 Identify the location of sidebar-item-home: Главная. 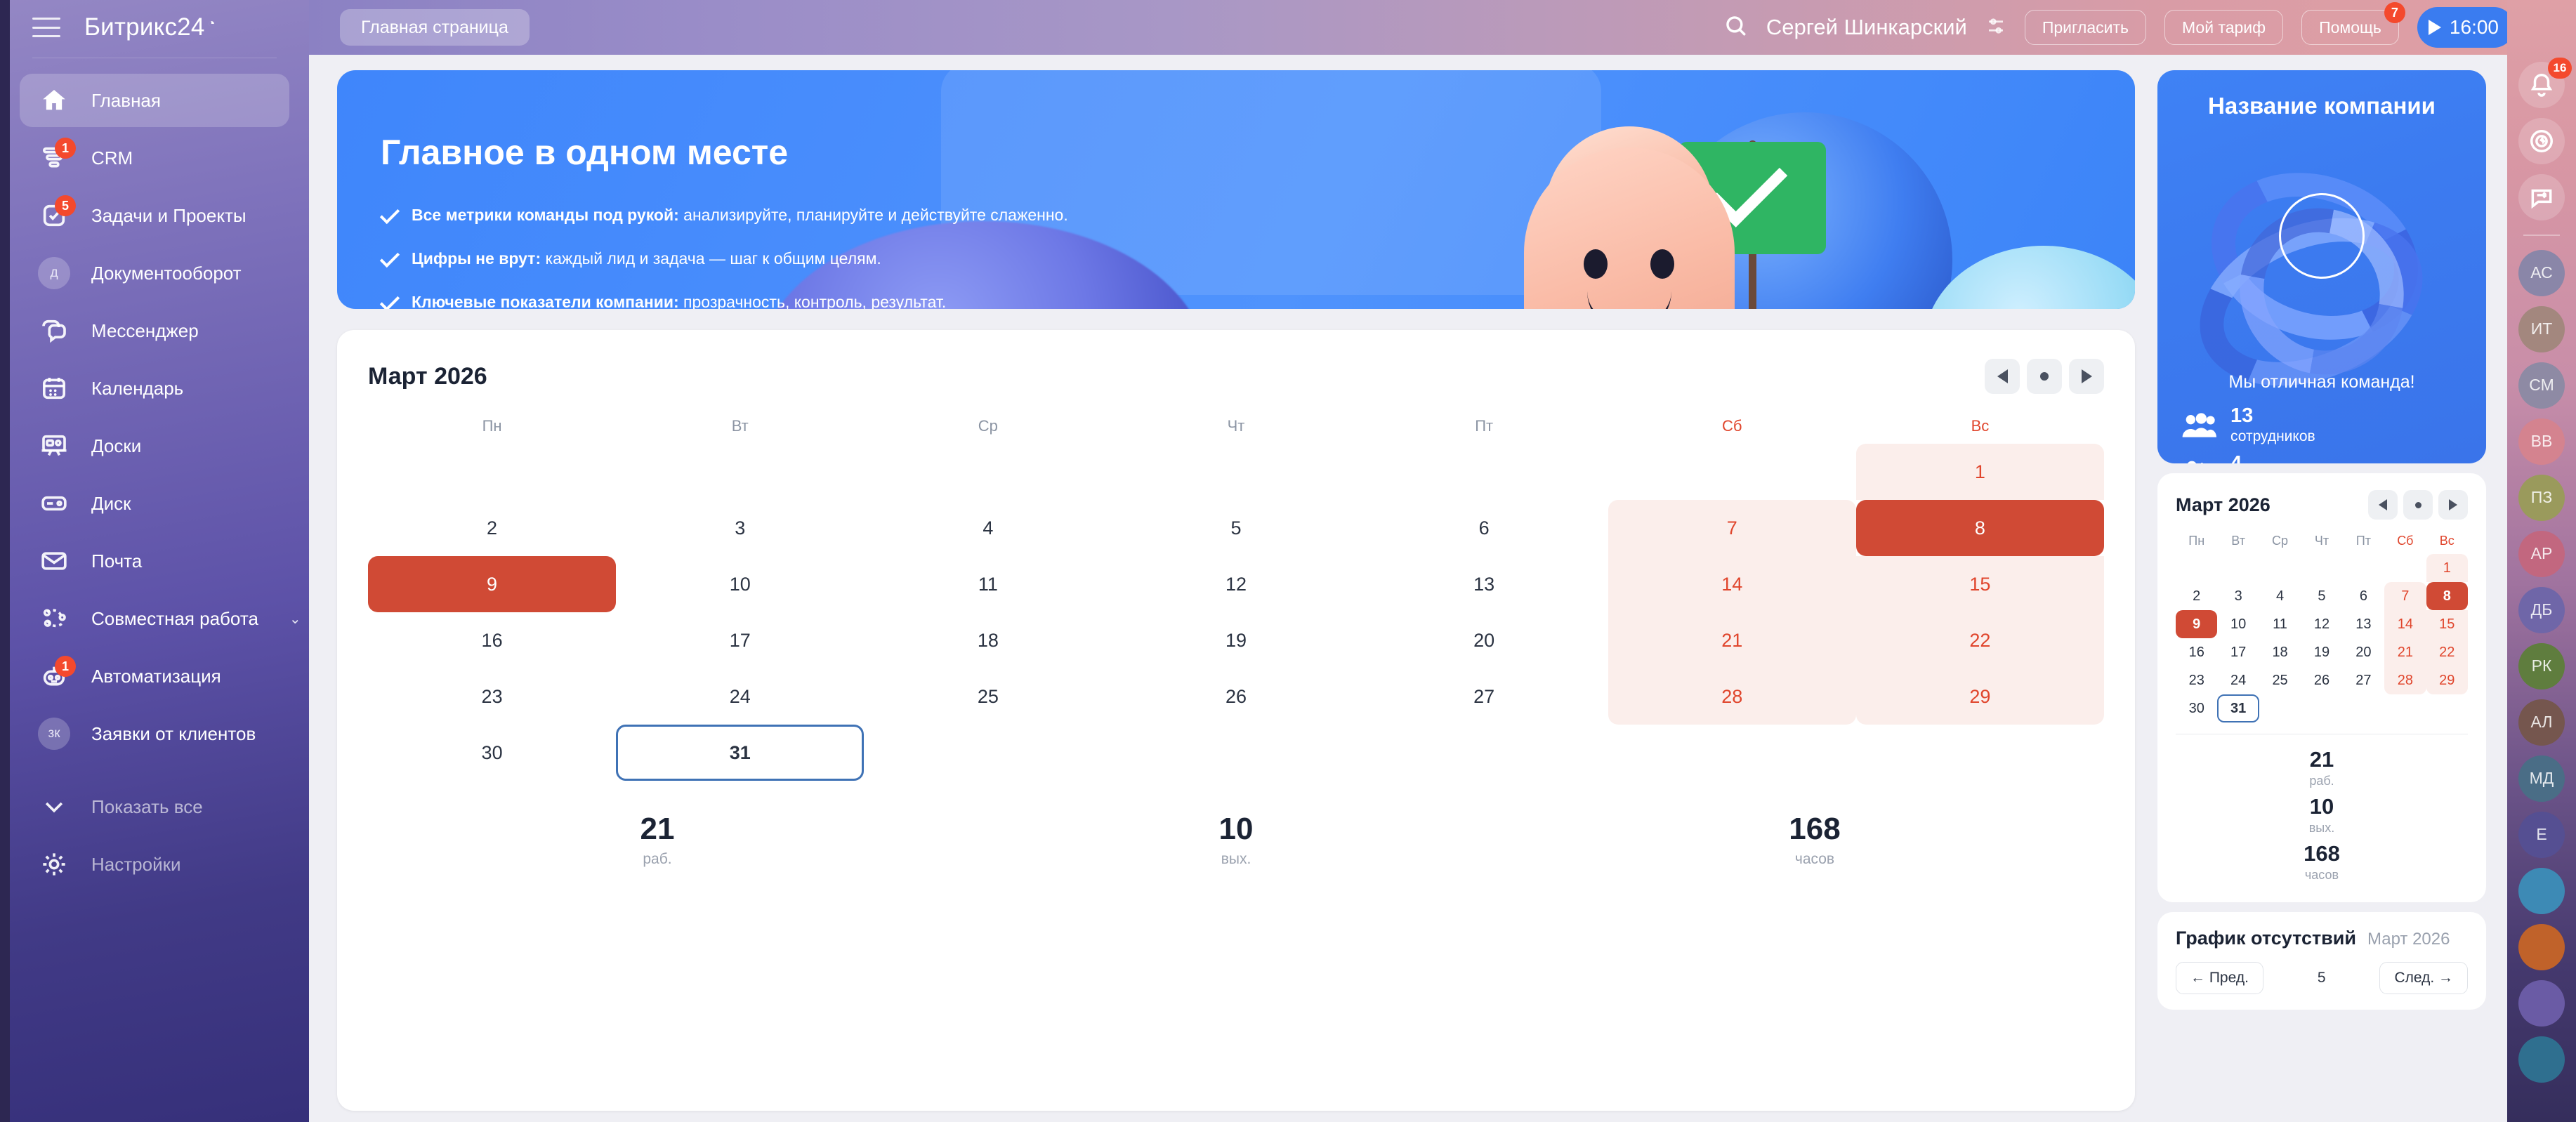
(154, 101).